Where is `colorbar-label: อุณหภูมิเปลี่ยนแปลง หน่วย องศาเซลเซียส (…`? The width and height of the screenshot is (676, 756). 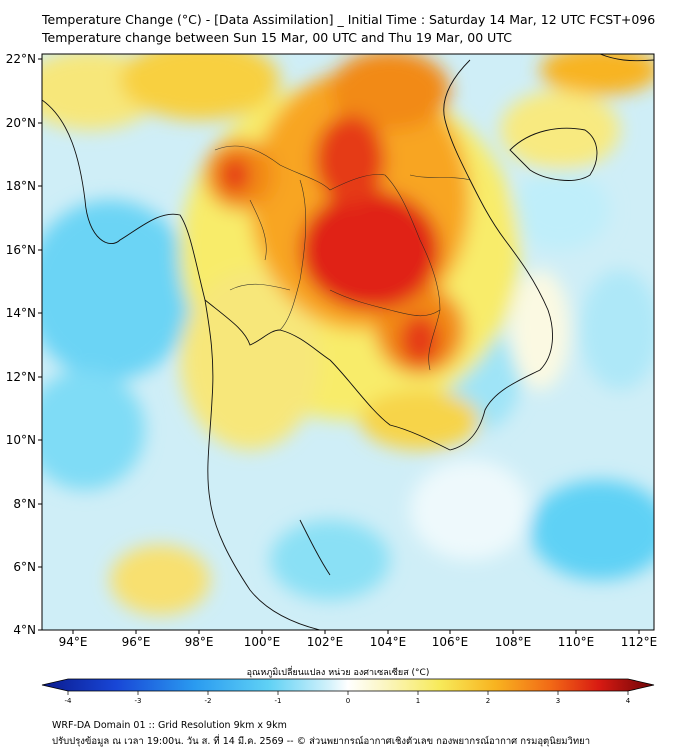
colorbar-label: อุณหภูมิเปลี่ยนแปลง หน่วย องศาเซลเซียส (… is located at coordinates (338, 673).